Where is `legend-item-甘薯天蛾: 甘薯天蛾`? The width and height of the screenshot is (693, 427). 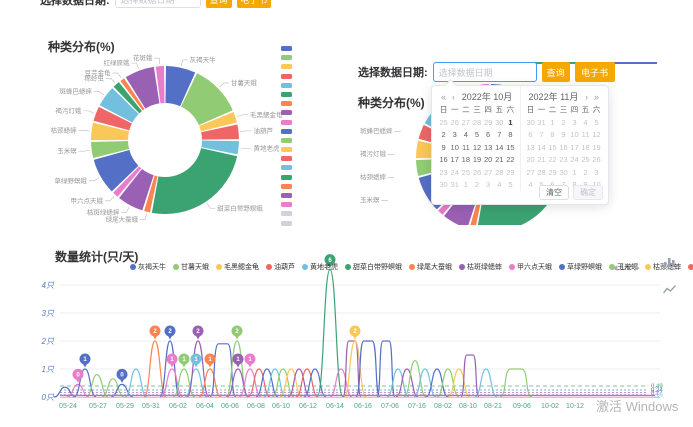
legend-item-甘薯天蛾: 甘薯天蛾 is located at coordinates (191, 267).